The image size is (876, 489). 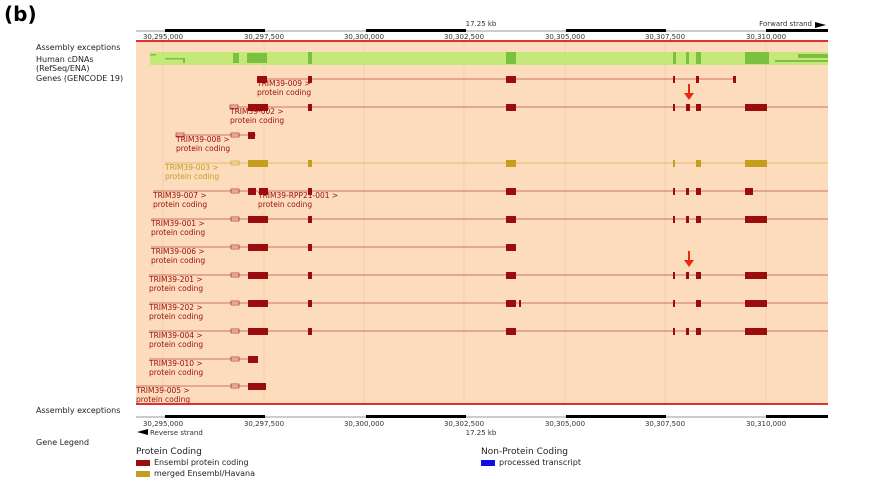 I want to click on gene-legend-label: Gene Legend, so click(x=63, y=442).